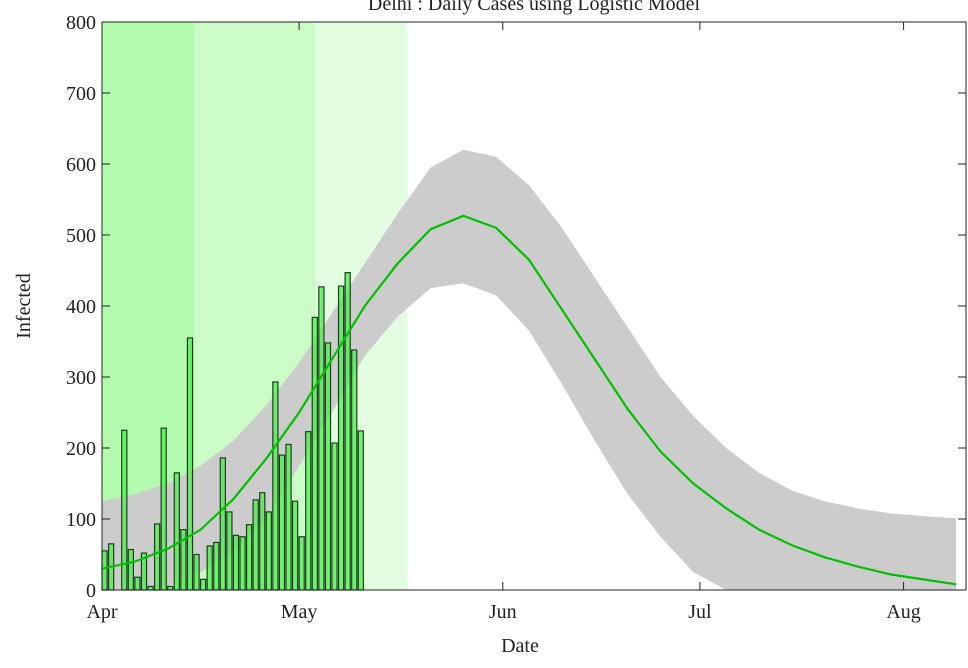  Describe the element at coordinates (81, 94) in the screenshot. I see `y-tick-label: 700` at that location.